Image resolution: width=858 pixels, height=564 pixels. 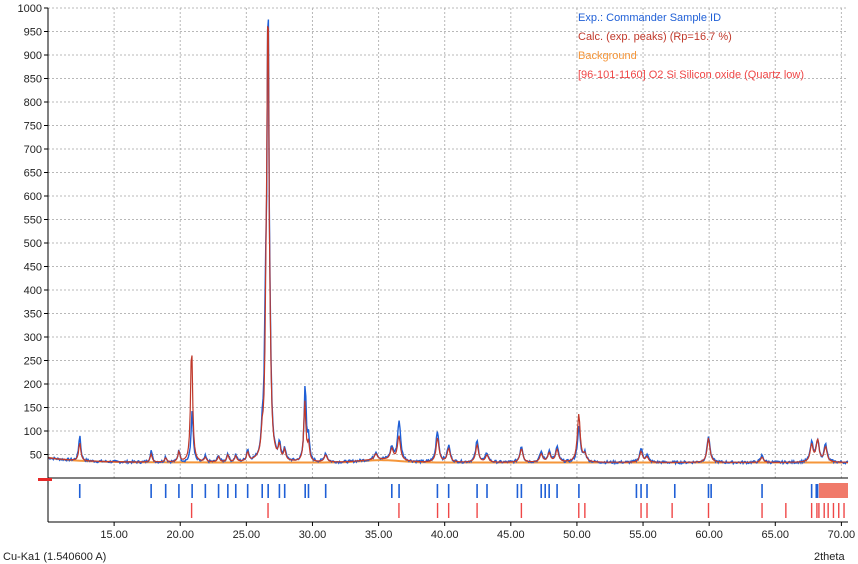 What do you see at coordinates (33, 127) in the screenshot?
I see `y-tick-label: 750` at bounding box center [33, 127].